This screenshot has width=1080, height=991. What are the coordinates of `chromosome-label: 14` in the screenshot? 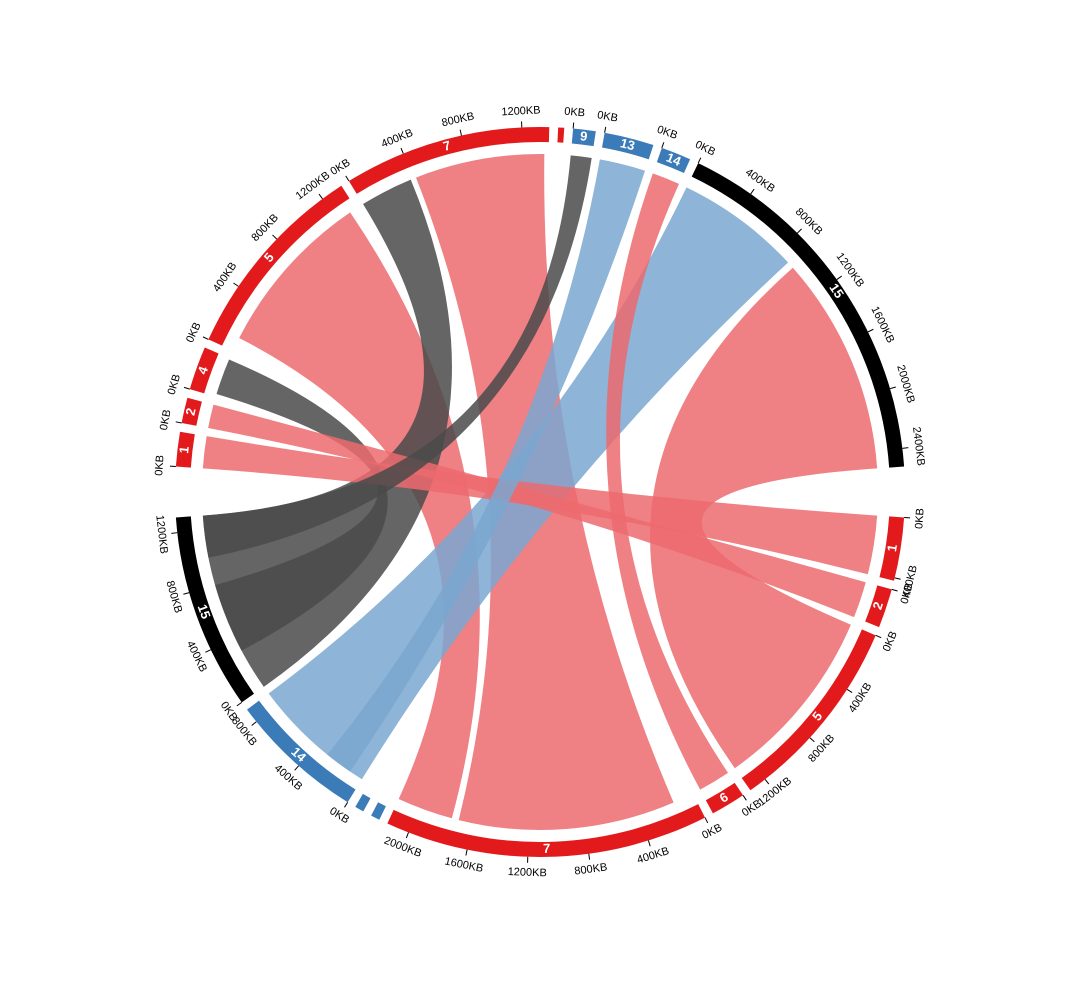 It's located at (674, 160).